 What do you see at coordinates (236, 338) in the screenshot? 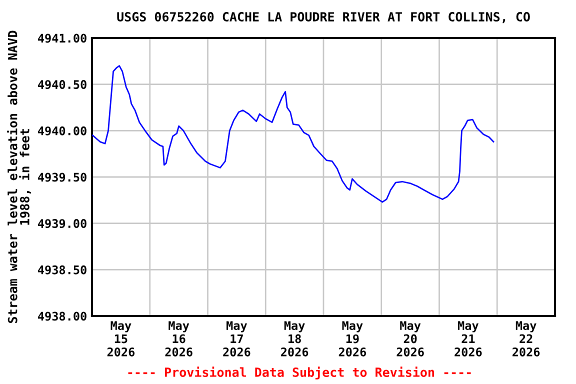
I see `x-tick-label: May 17 2026` at bounding box center [236, 338].